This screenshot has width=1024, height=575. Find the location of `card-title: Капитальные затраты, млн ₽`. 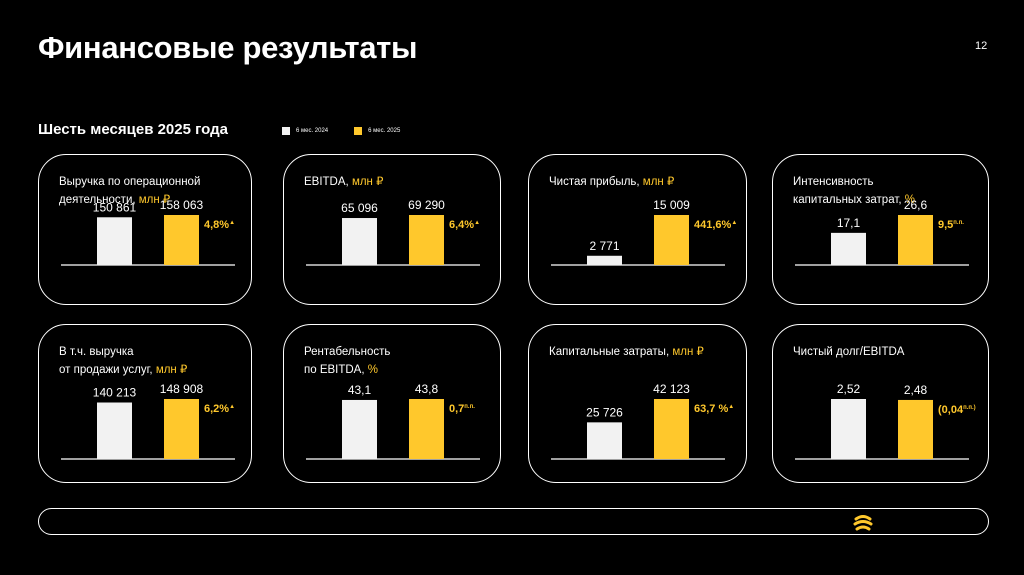

card-title: Капитальные затраты, млн ₽ is located at coordinates (644, 352).